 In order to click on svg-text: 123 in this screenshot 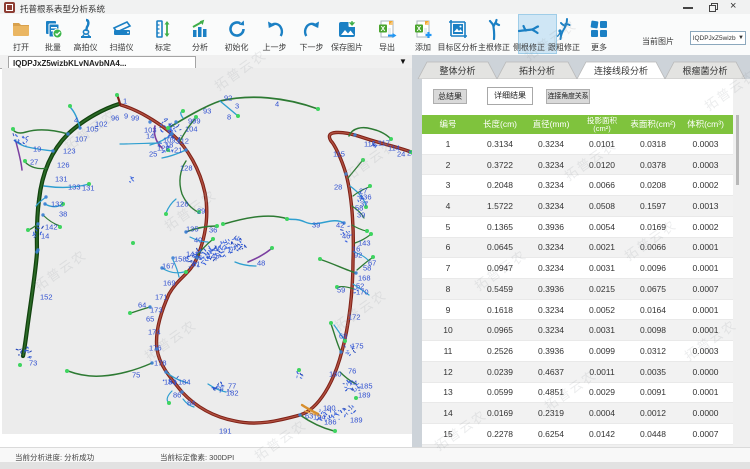, I will do `click(69, 151)`.